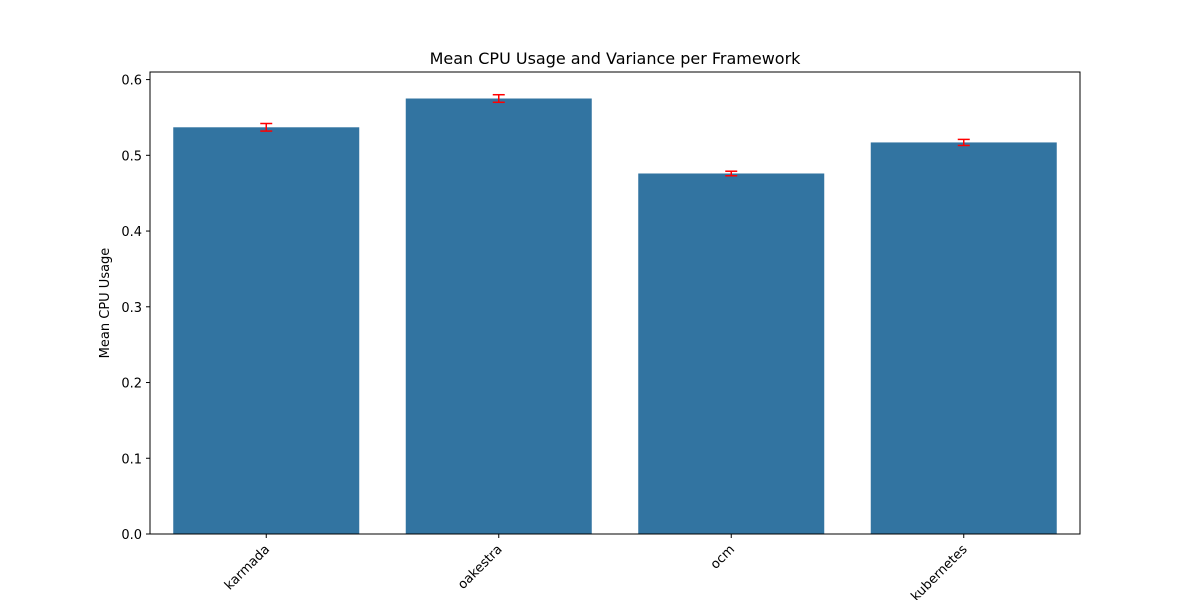 Image resolution: width=1200 pixels, height=600 pixels. I want to click on bar-kubernetes, so click(963, 338).